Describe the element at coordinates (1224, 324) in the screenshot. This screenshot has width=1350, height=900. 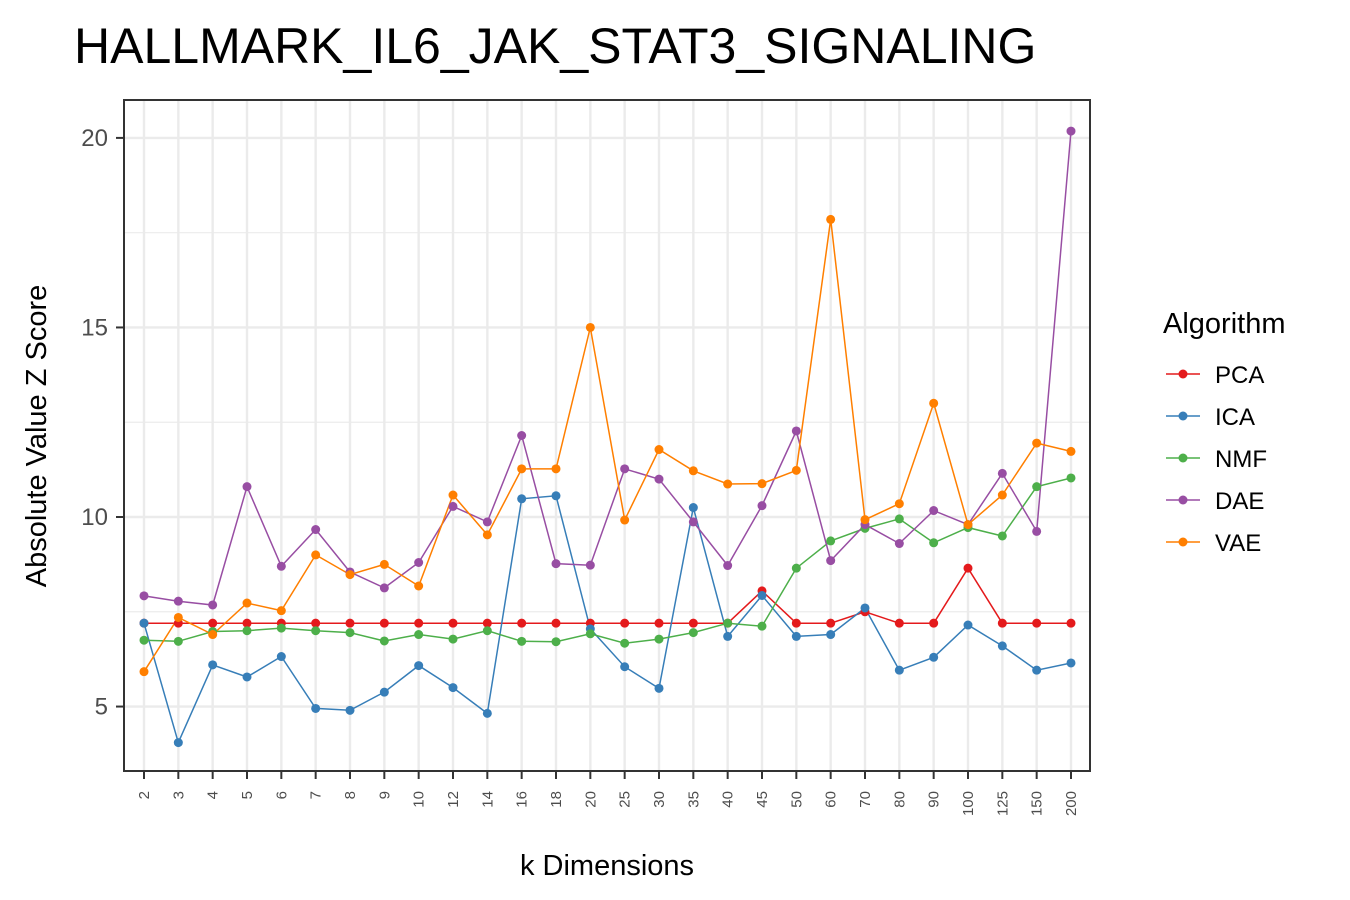
I see `legend-title: Algorithm` at that location.